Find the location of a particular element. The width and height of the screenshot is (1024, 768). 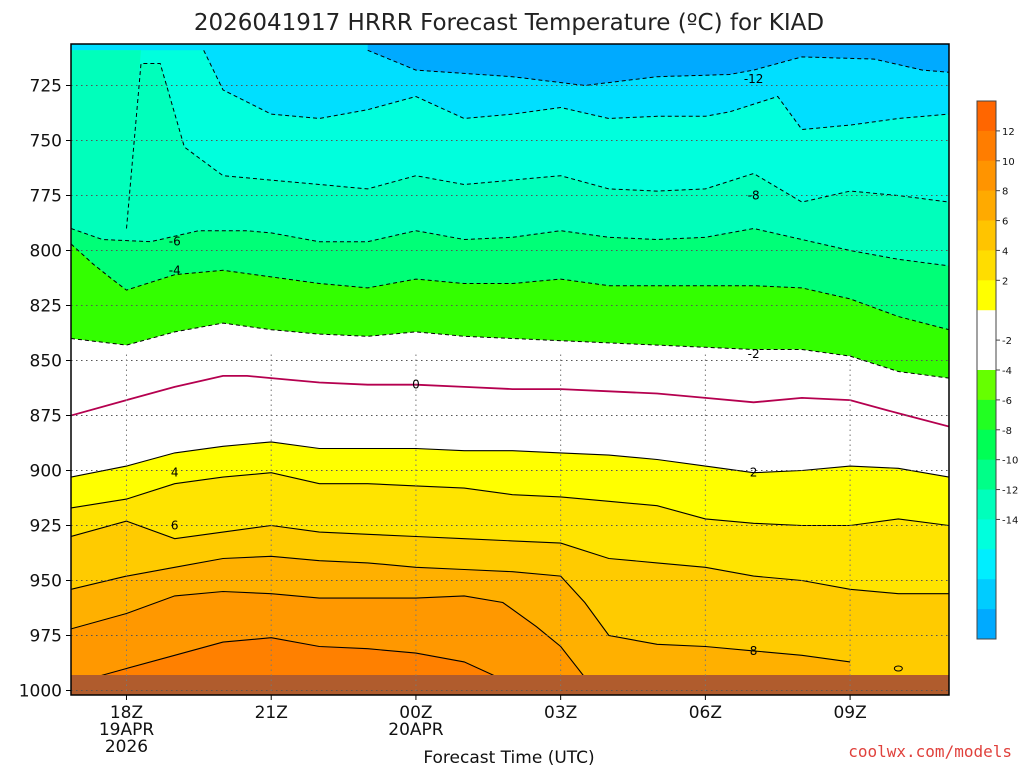

y-tick-label: 750 is located at coordinates (46, 142).